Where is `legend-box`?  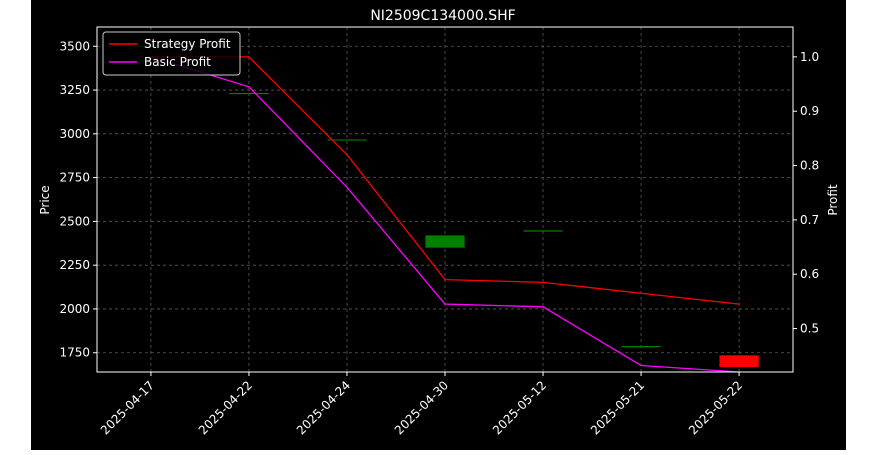 legend-box is located at coordinates (171, 53).